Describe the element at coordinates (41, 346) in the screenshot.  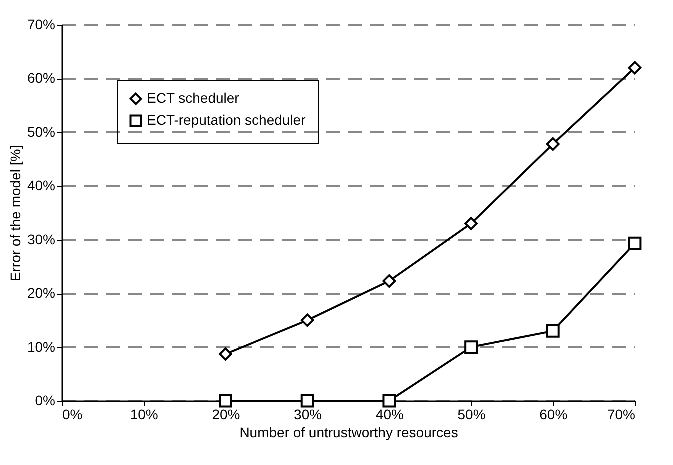
I see `y-tick-label: 10%` at that location.